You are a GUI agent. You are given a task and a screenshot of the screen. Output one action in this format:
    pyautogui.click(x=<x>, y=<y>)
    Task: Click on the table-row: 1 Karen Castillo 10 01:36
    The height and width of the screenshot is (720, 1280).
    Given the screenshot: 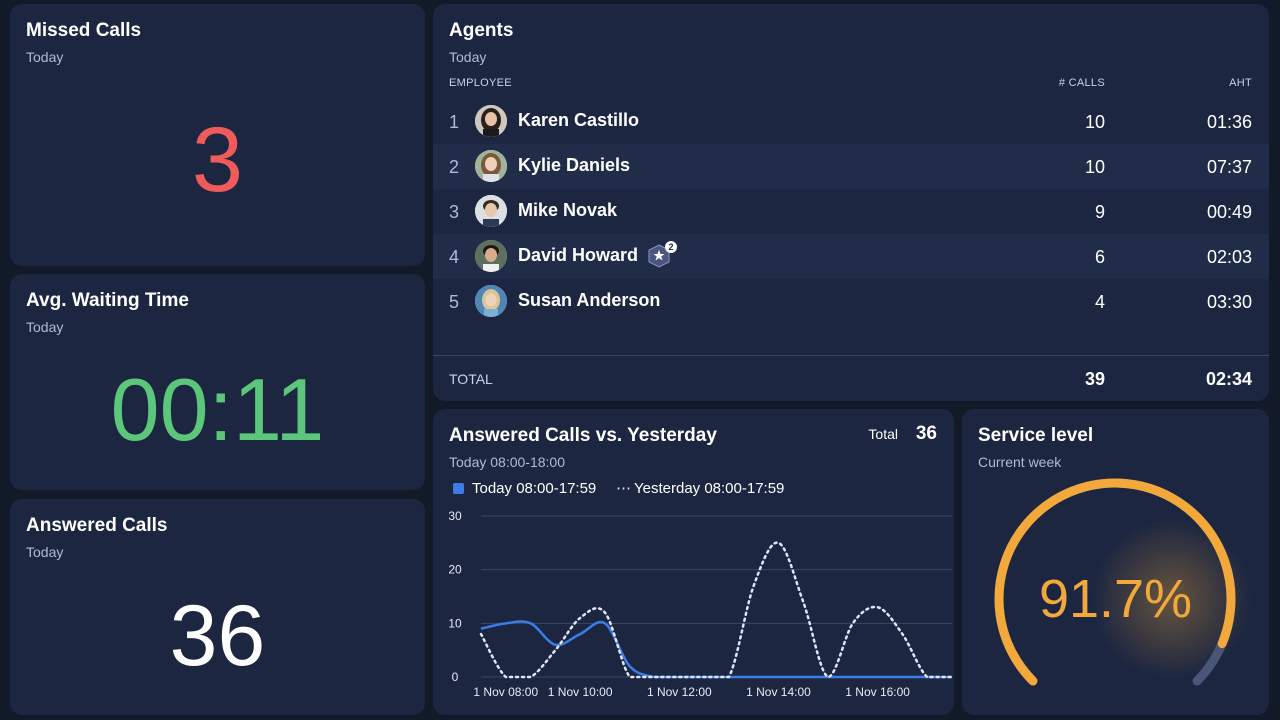 What is the action you would take?
    pyautogui.click(x=851, y=121)
    